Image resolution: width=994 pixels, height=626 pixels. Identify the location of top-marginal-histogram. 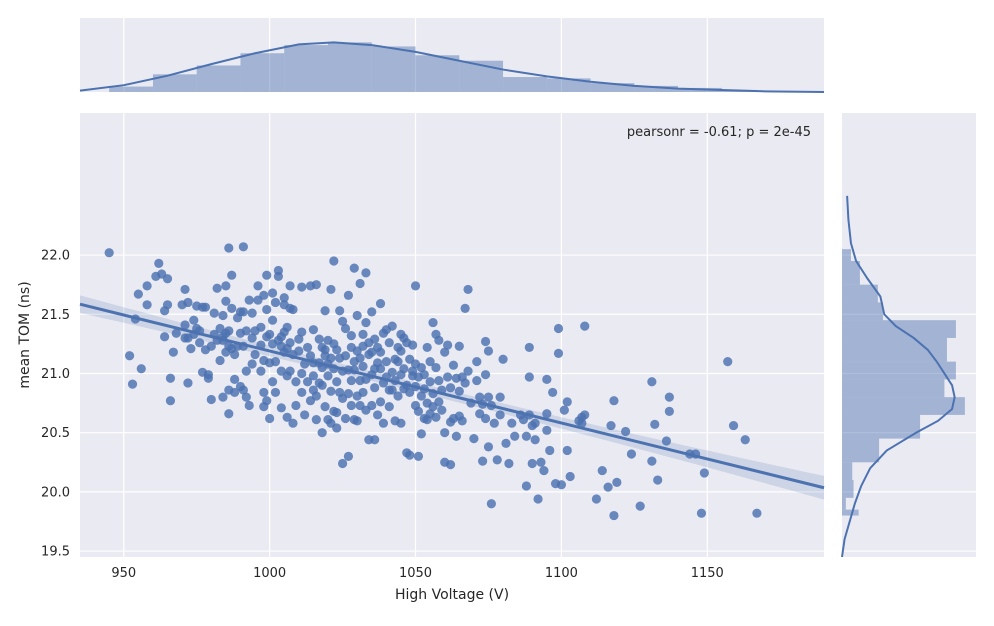
(433, 67).